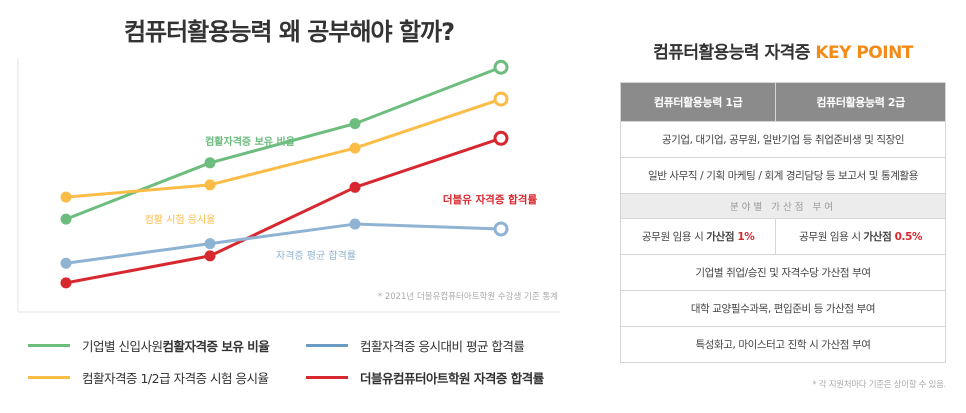 The image size is (966, 413). I want to click on bonus1-label: 가산점, so click(722, 237).